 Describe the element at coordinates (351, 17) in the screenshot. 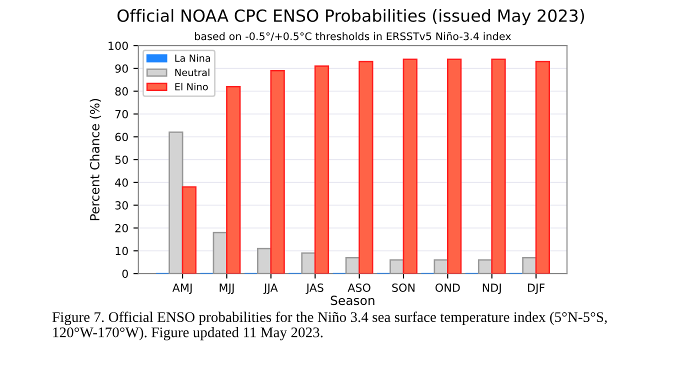

I see `chart-title: Official NOAA CPC ENSO Probabilities (issued May 2023)` at that location.